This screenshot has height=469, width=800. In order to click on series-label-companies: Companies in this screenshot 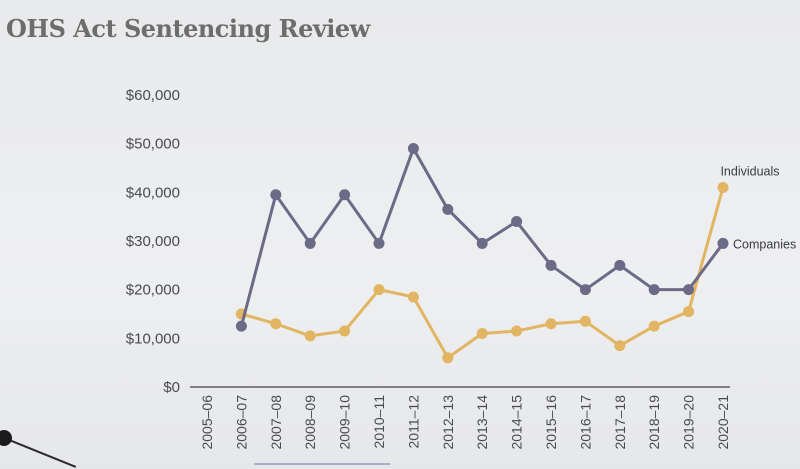, I will do `click(764, 244)`.